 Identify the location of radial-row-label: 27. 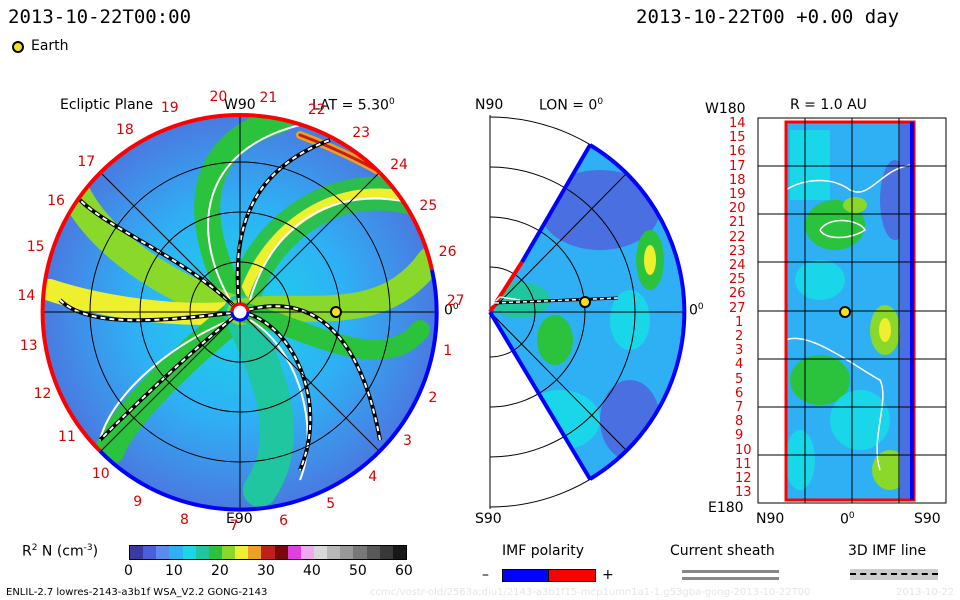
(737, 308).